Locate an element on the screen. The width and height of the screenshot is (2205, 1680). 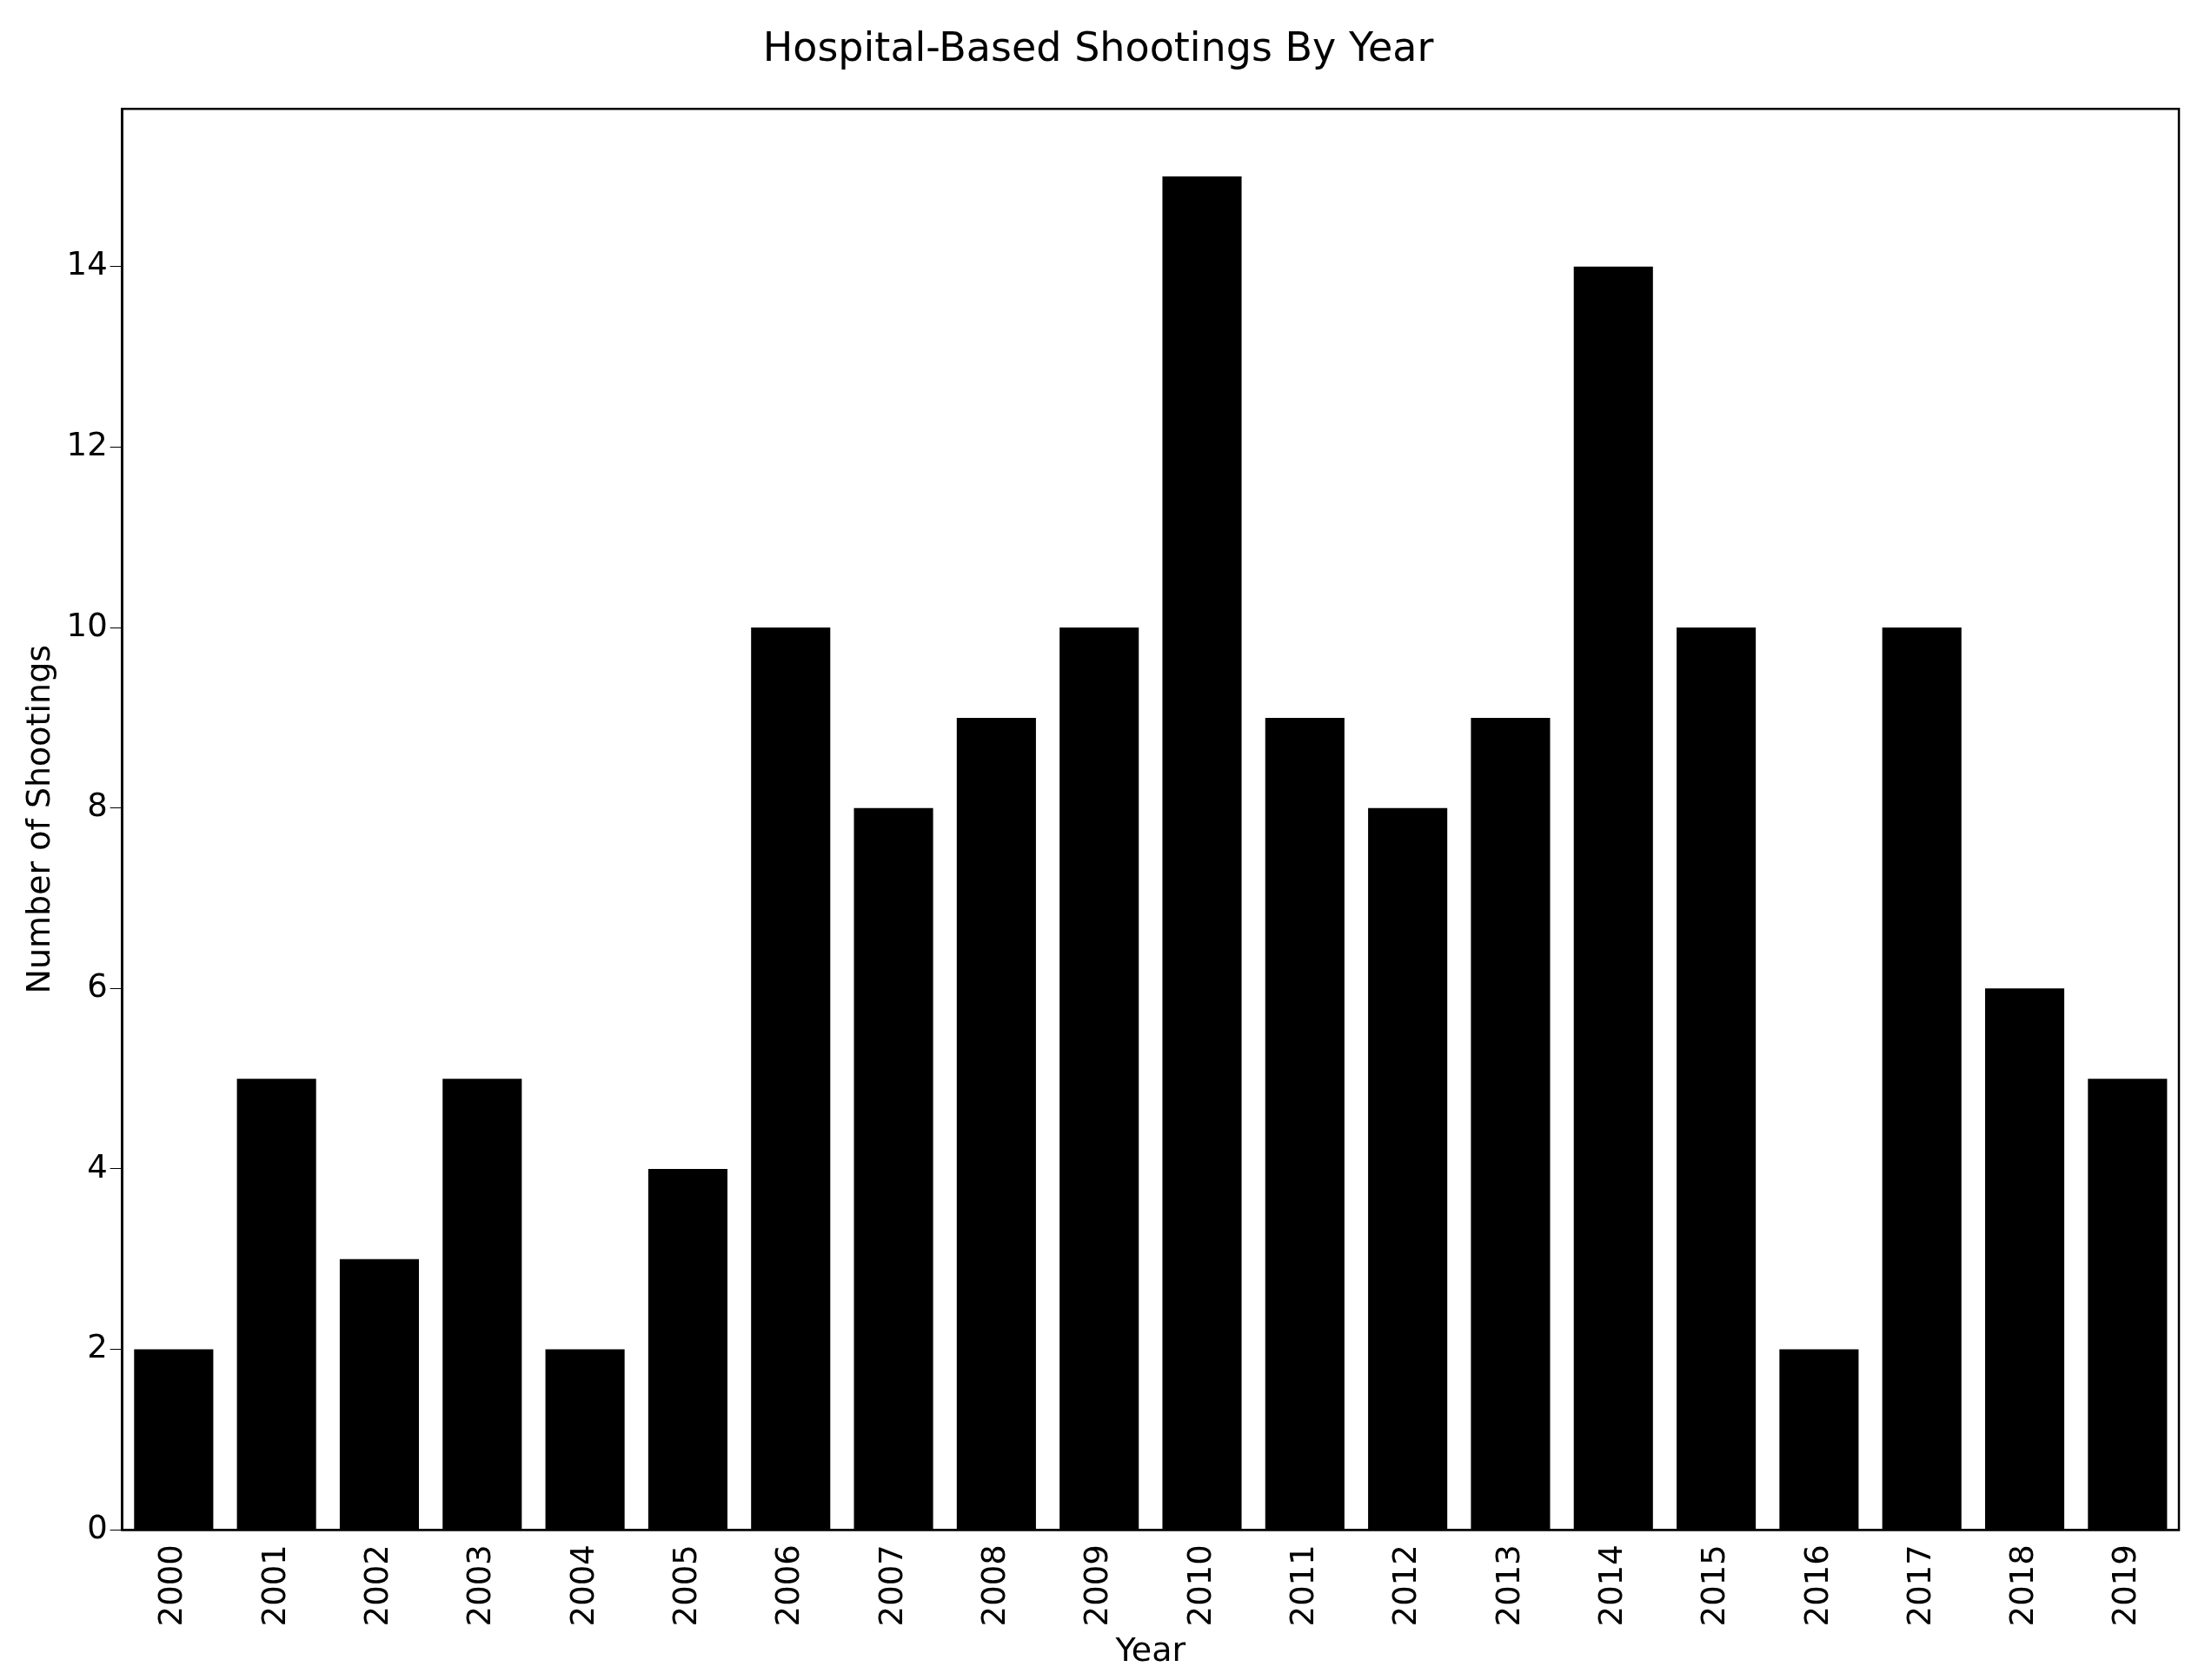
x-tick-label: 2019 is located at coordinates (2125, 1585).